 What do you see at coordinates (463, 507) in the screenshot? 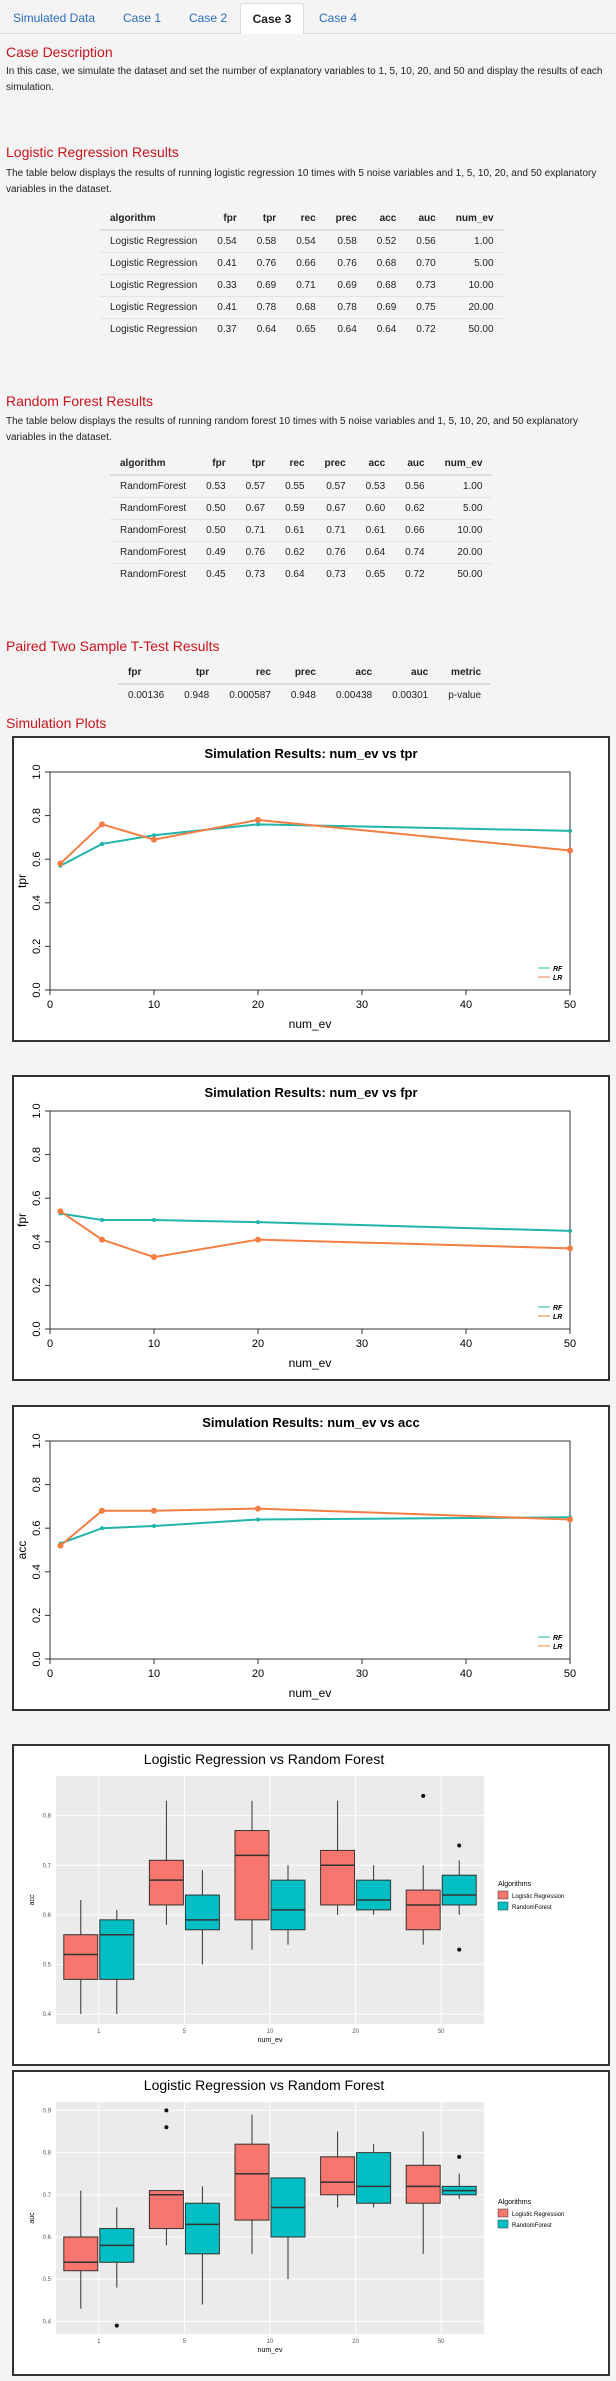
I see `table-cell: 5.00` at bounding box center [463, 507].